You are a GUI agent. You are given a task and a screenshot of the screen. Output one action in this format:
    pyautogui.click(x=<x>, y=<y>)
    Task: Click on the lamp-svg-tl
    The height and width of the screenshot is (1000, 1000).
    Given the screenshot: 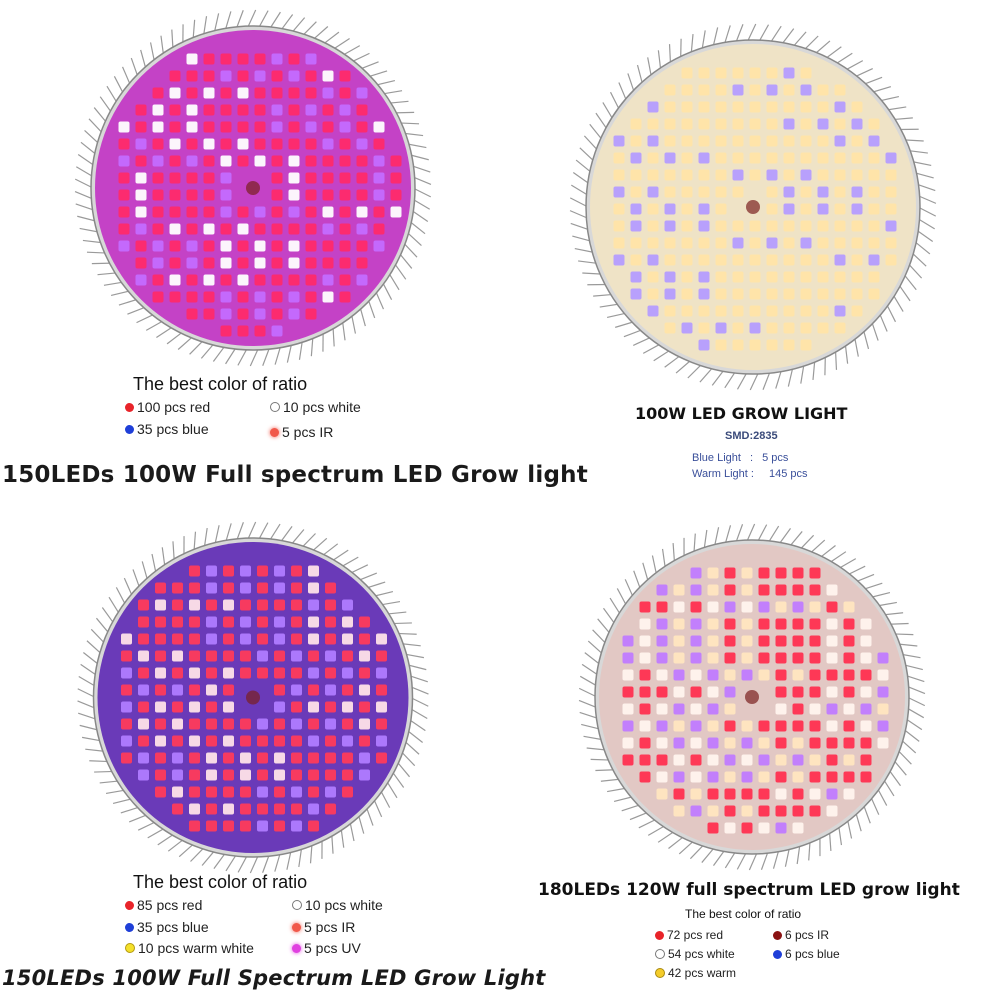 What is the action you would take?
    pyautogui.click(x=253, y=188)
    